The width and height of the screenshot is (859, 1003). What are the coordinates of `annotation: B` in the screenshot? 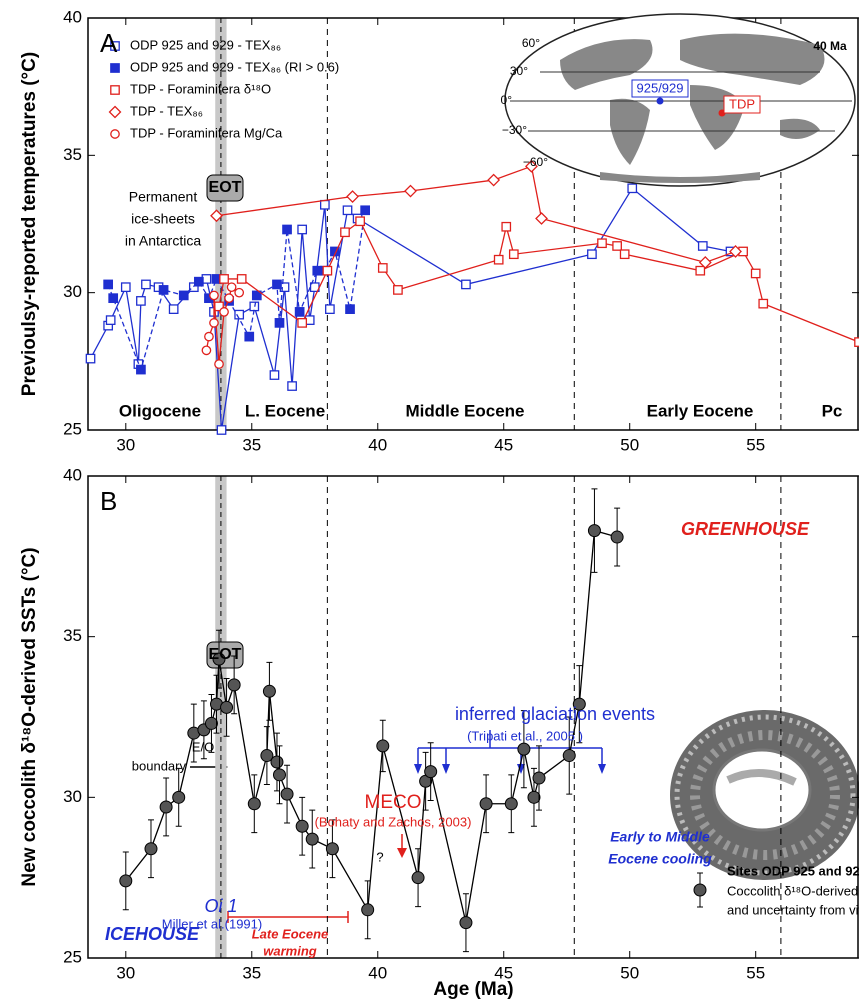 It's located at (108, 501).